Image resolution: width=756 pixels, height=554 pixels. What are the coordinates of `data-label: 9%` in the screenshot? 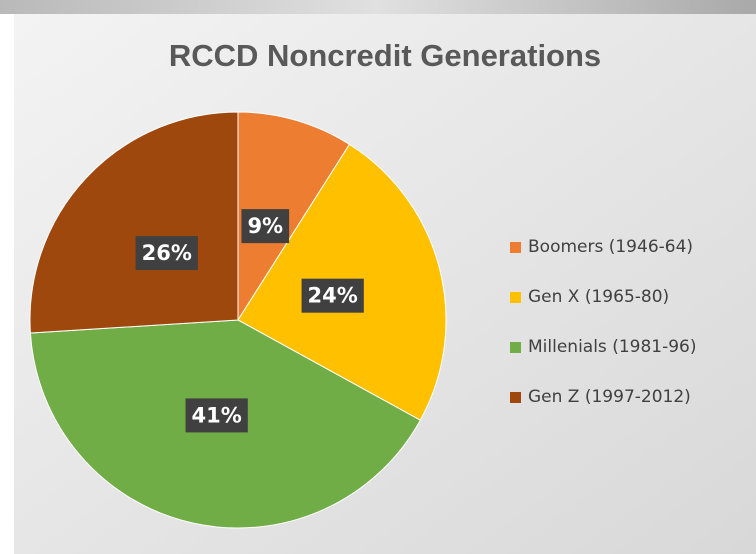 It's located at (265, 226).